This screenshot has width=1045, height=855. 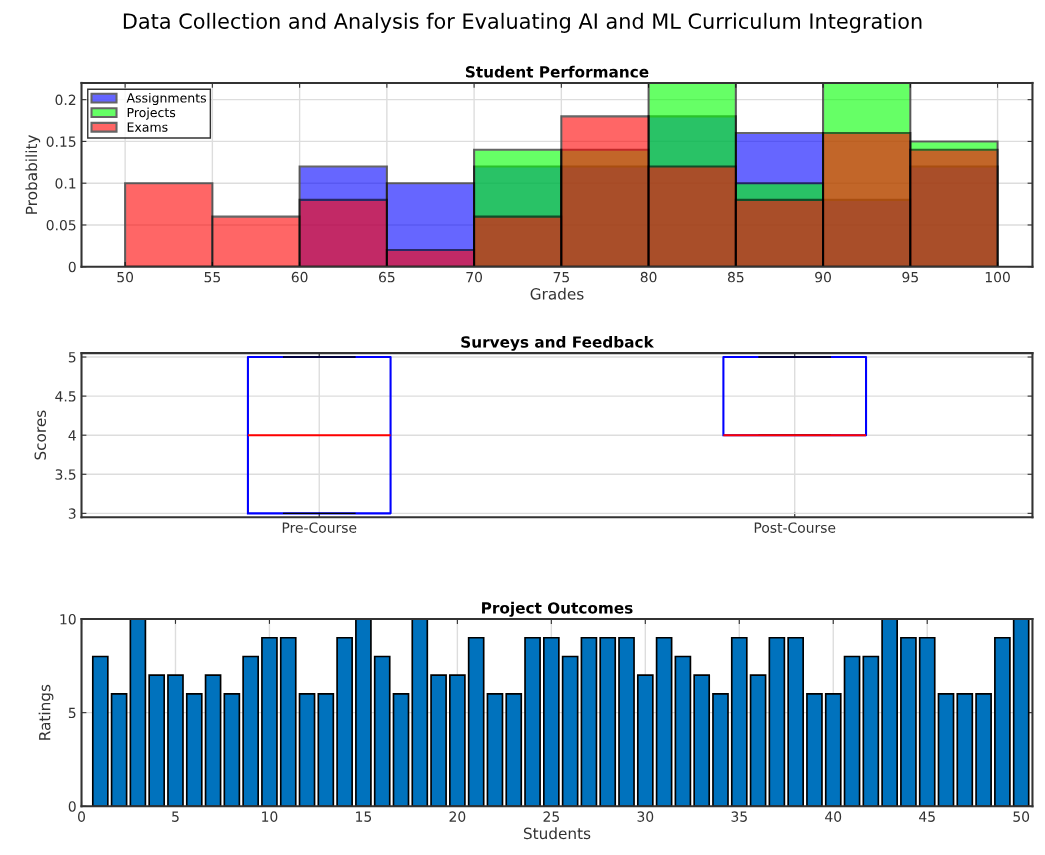 I want to click on x-tick-label: 15, so click(x=364, y=816).